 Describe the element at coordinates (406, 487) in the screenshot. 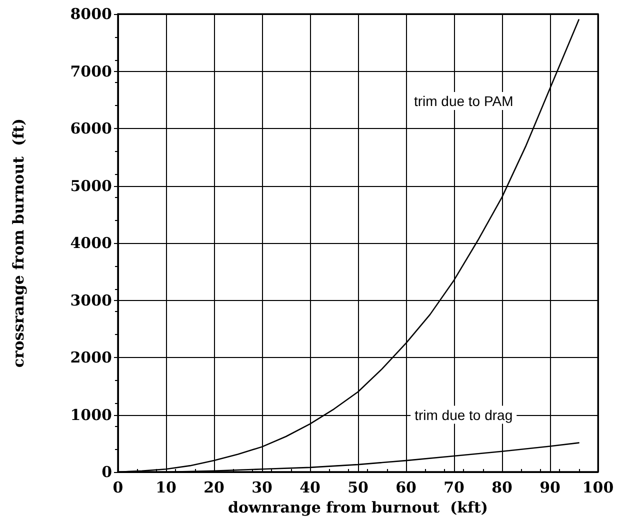

I see `x-tick-label: 60` at that location.